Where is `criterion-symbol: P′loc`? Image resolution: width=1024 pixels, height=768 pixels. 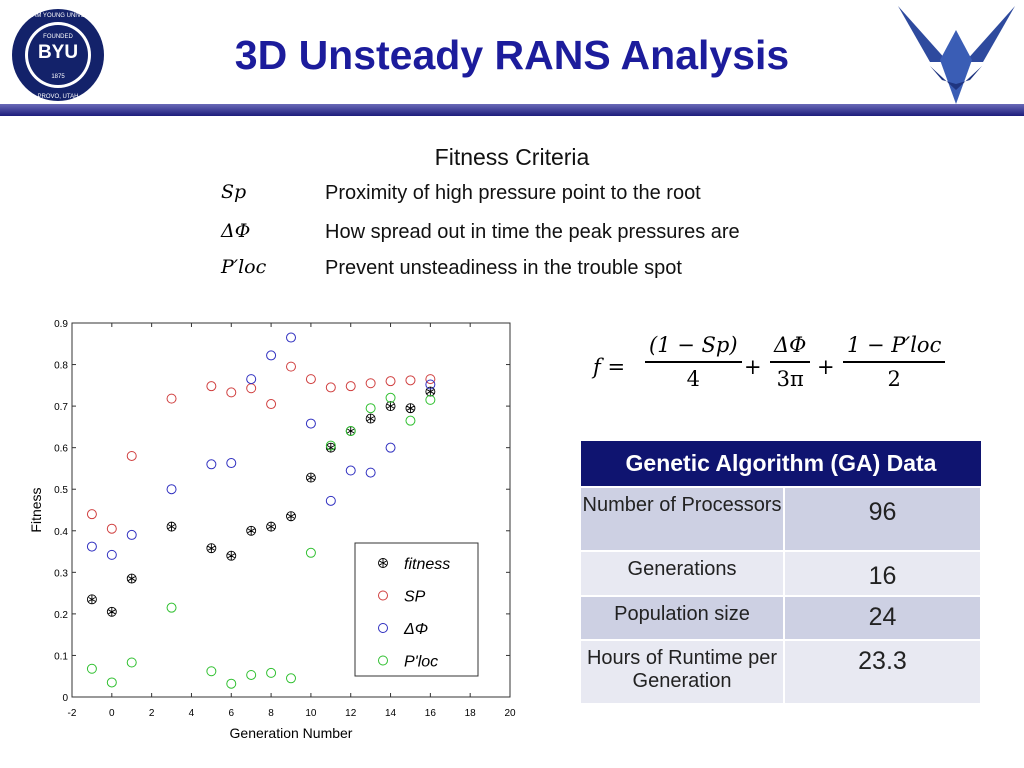 criterion-symbol: P′loc is located at coordinates (244, 267).